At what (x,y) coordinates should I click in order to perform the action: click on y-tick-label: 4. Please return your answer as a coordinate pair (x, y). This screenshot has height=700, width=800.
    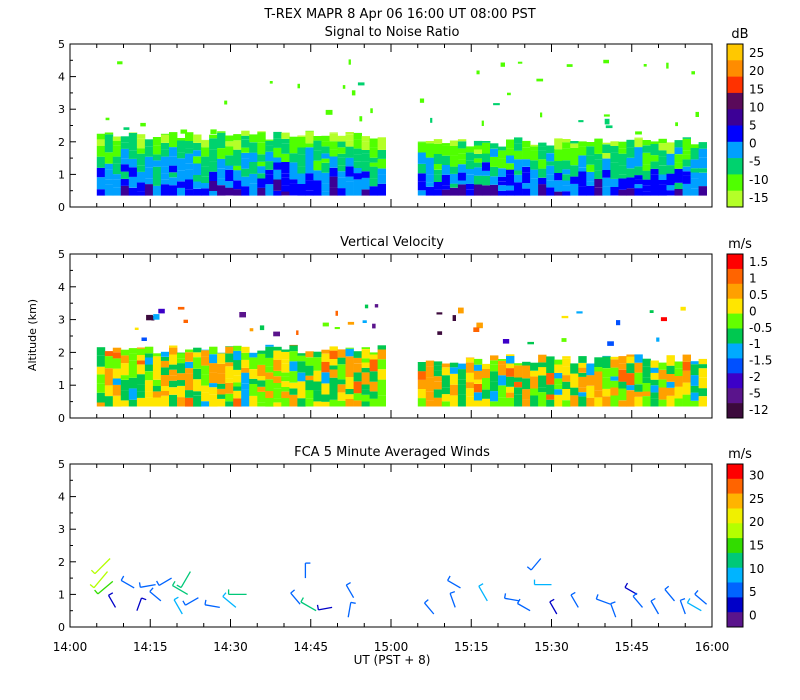
    Looking at the image, I should click on (61, 497).